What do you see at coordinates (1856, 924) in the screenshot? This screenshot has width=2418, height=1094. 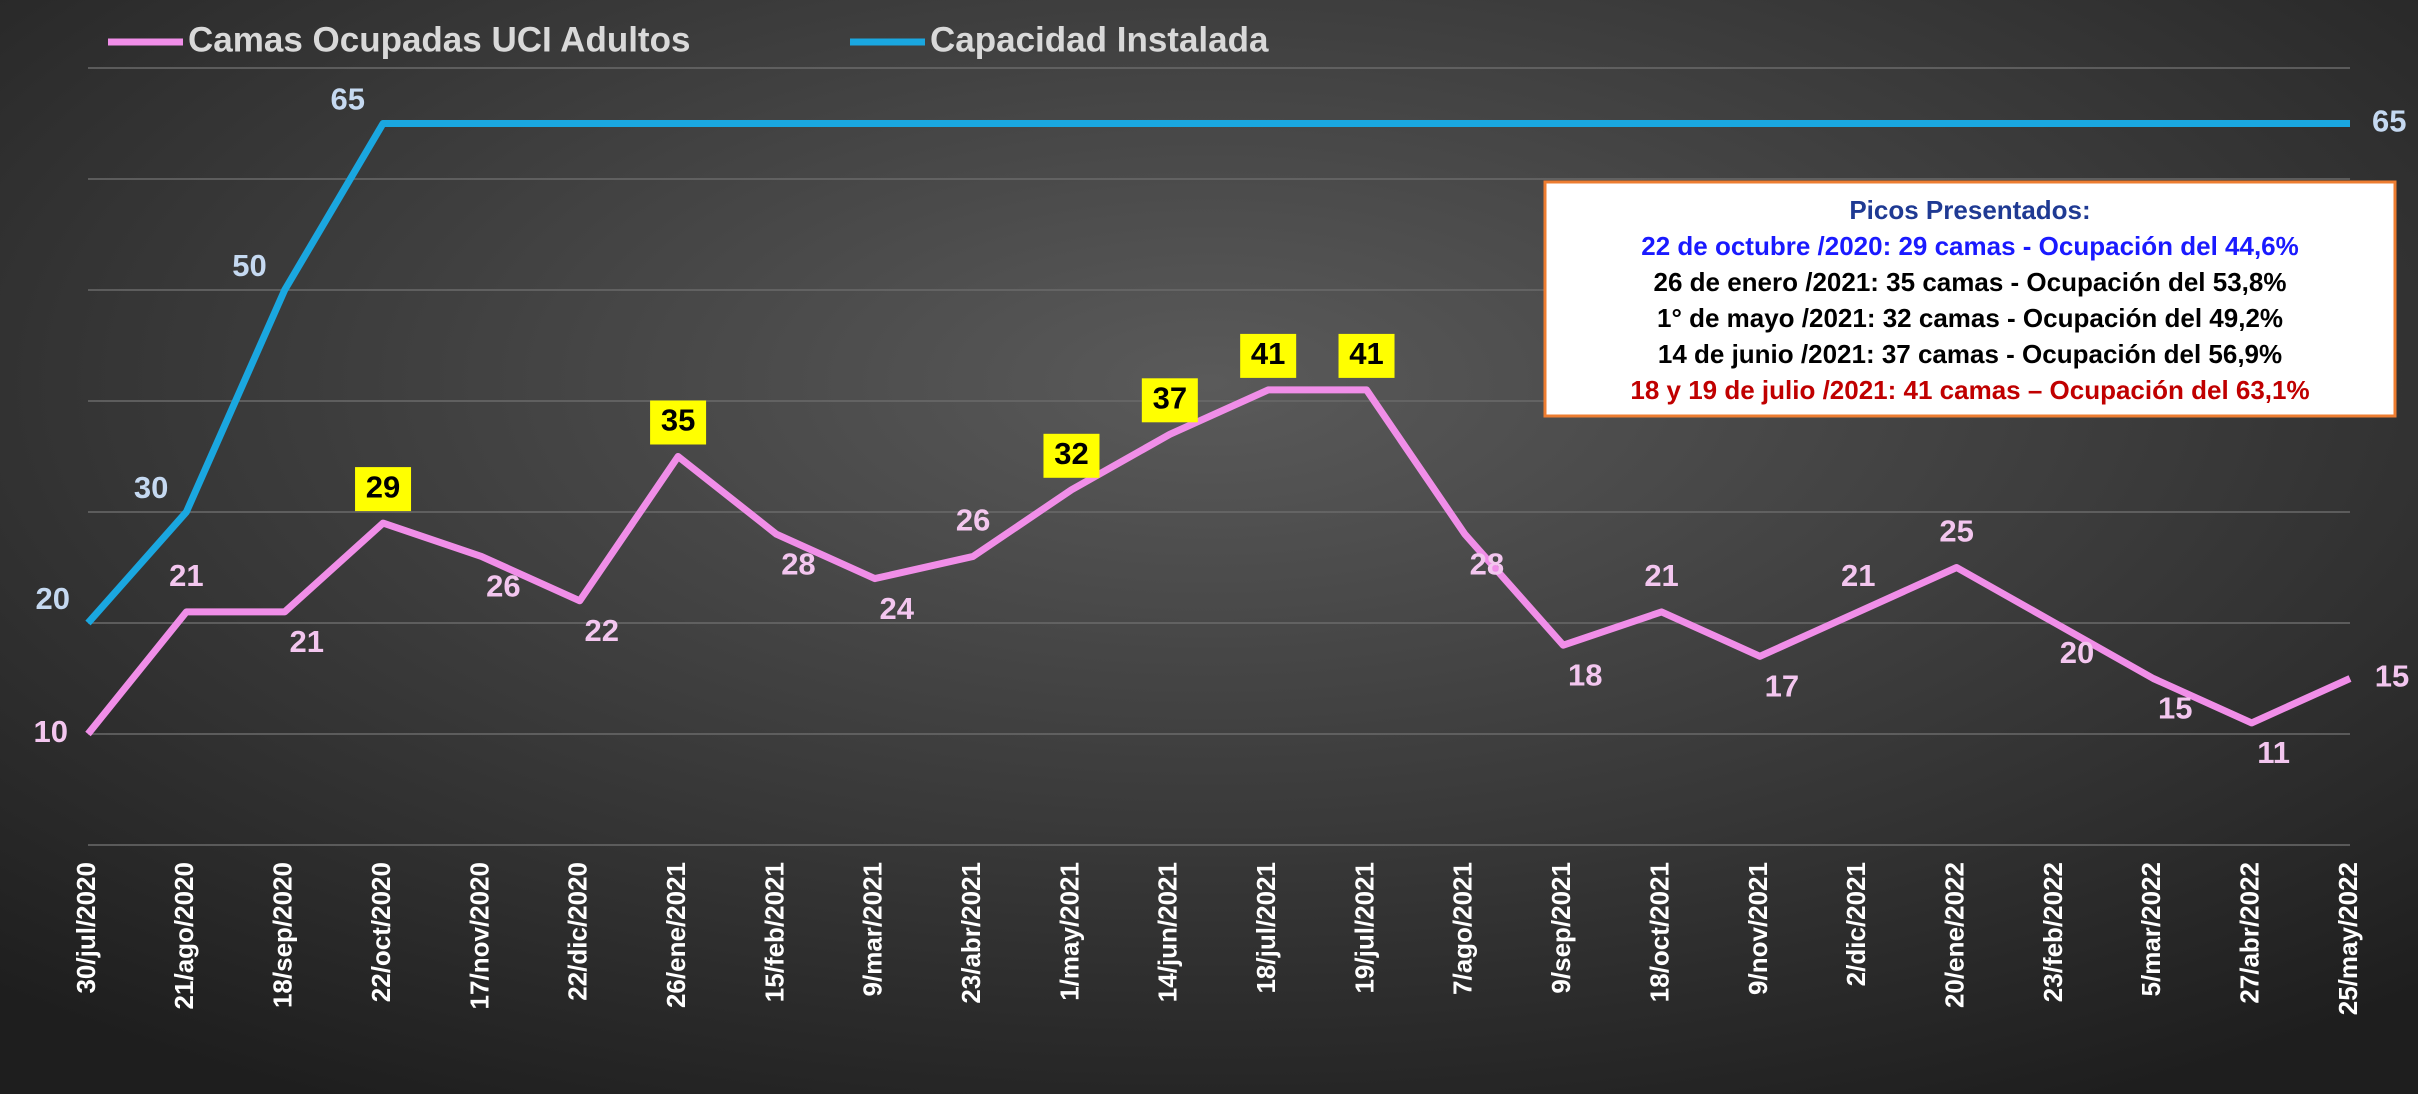 I see `x-tick-label: 2/dic/2021` at bounding box center [1856, 924].